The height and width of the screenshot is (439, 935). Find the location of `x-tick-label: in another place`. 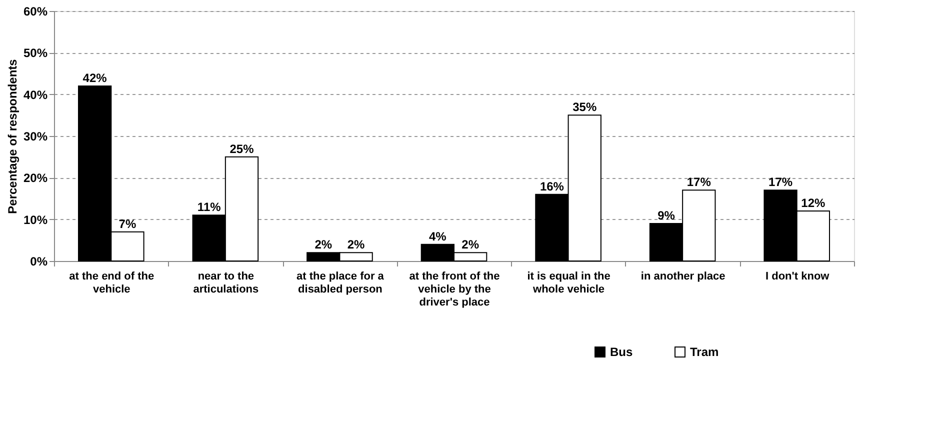

x-tick-label: in another place is located at coordinates (683, 276).